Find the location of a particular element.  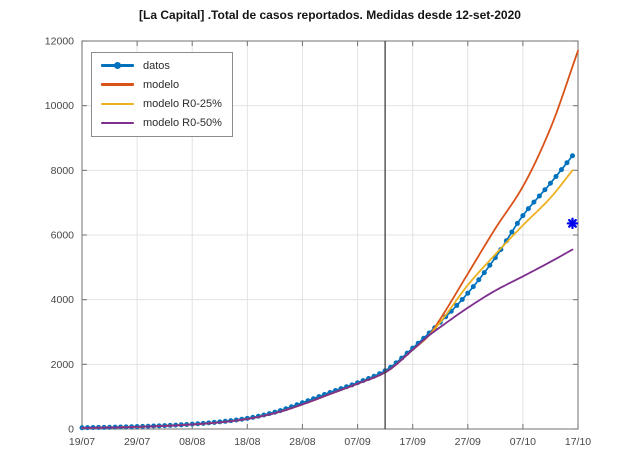

y-tick-label: 10000 is located at coordinates (59, 106).